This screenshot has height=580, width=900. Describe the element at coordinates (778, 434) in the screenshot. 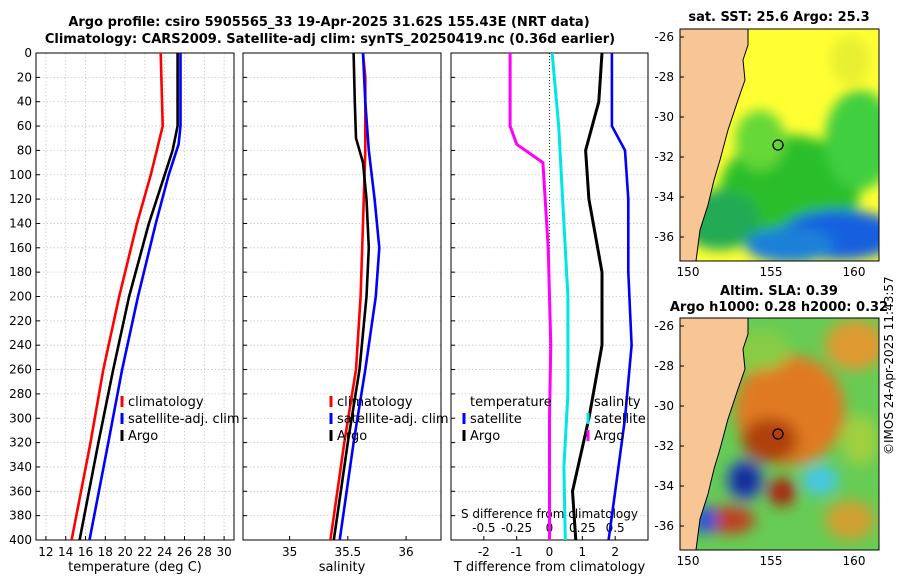

I see `sla-argo-position-marker` at that location.